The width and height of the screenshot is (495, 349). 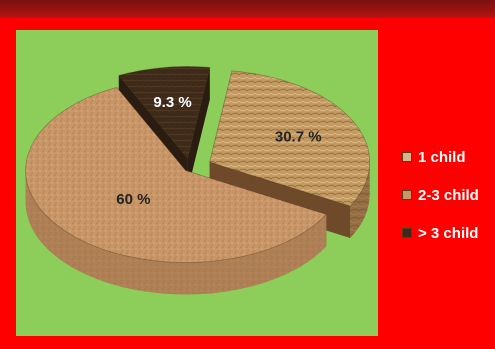 What do you see at coordinates (360, 200) in the screenshot?
I see `pie-slice-side-texture` at bounding box center [360, 200].